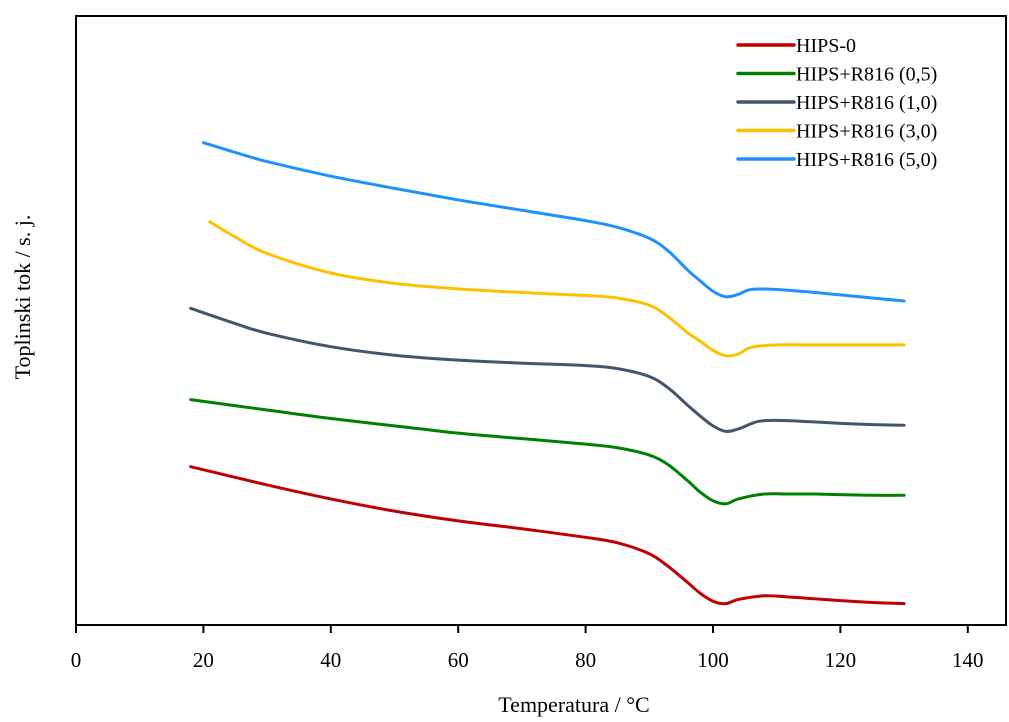 This screenshot has width=1009, height=722. I want to click on x-tick-label: 0, so click(76, 660).